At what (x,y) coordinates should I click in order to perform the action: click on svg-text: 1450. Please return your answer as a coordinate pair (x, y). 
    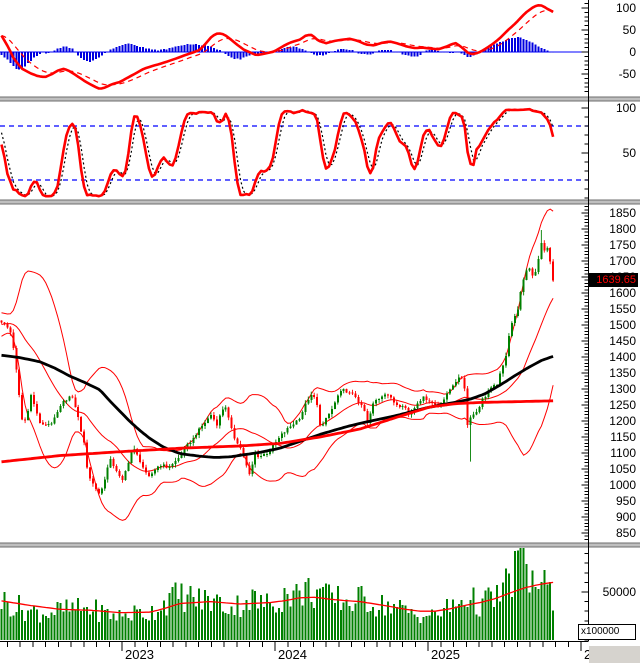
    Looking at the image, I should click on (622, 341).